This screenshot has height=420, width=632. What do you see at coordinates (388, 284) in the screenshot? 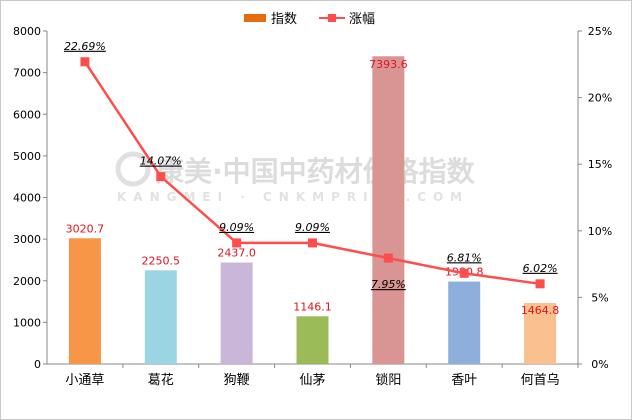
I see `change-value-label: 7.95%` at bounding box center [388, 284].